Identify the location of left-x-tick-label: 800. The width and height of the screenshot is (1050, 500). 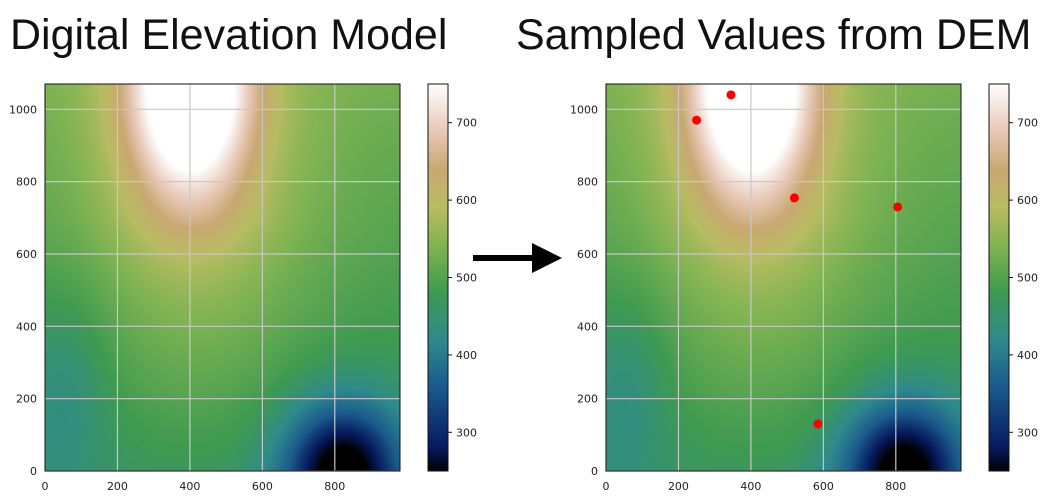
(334, 486).